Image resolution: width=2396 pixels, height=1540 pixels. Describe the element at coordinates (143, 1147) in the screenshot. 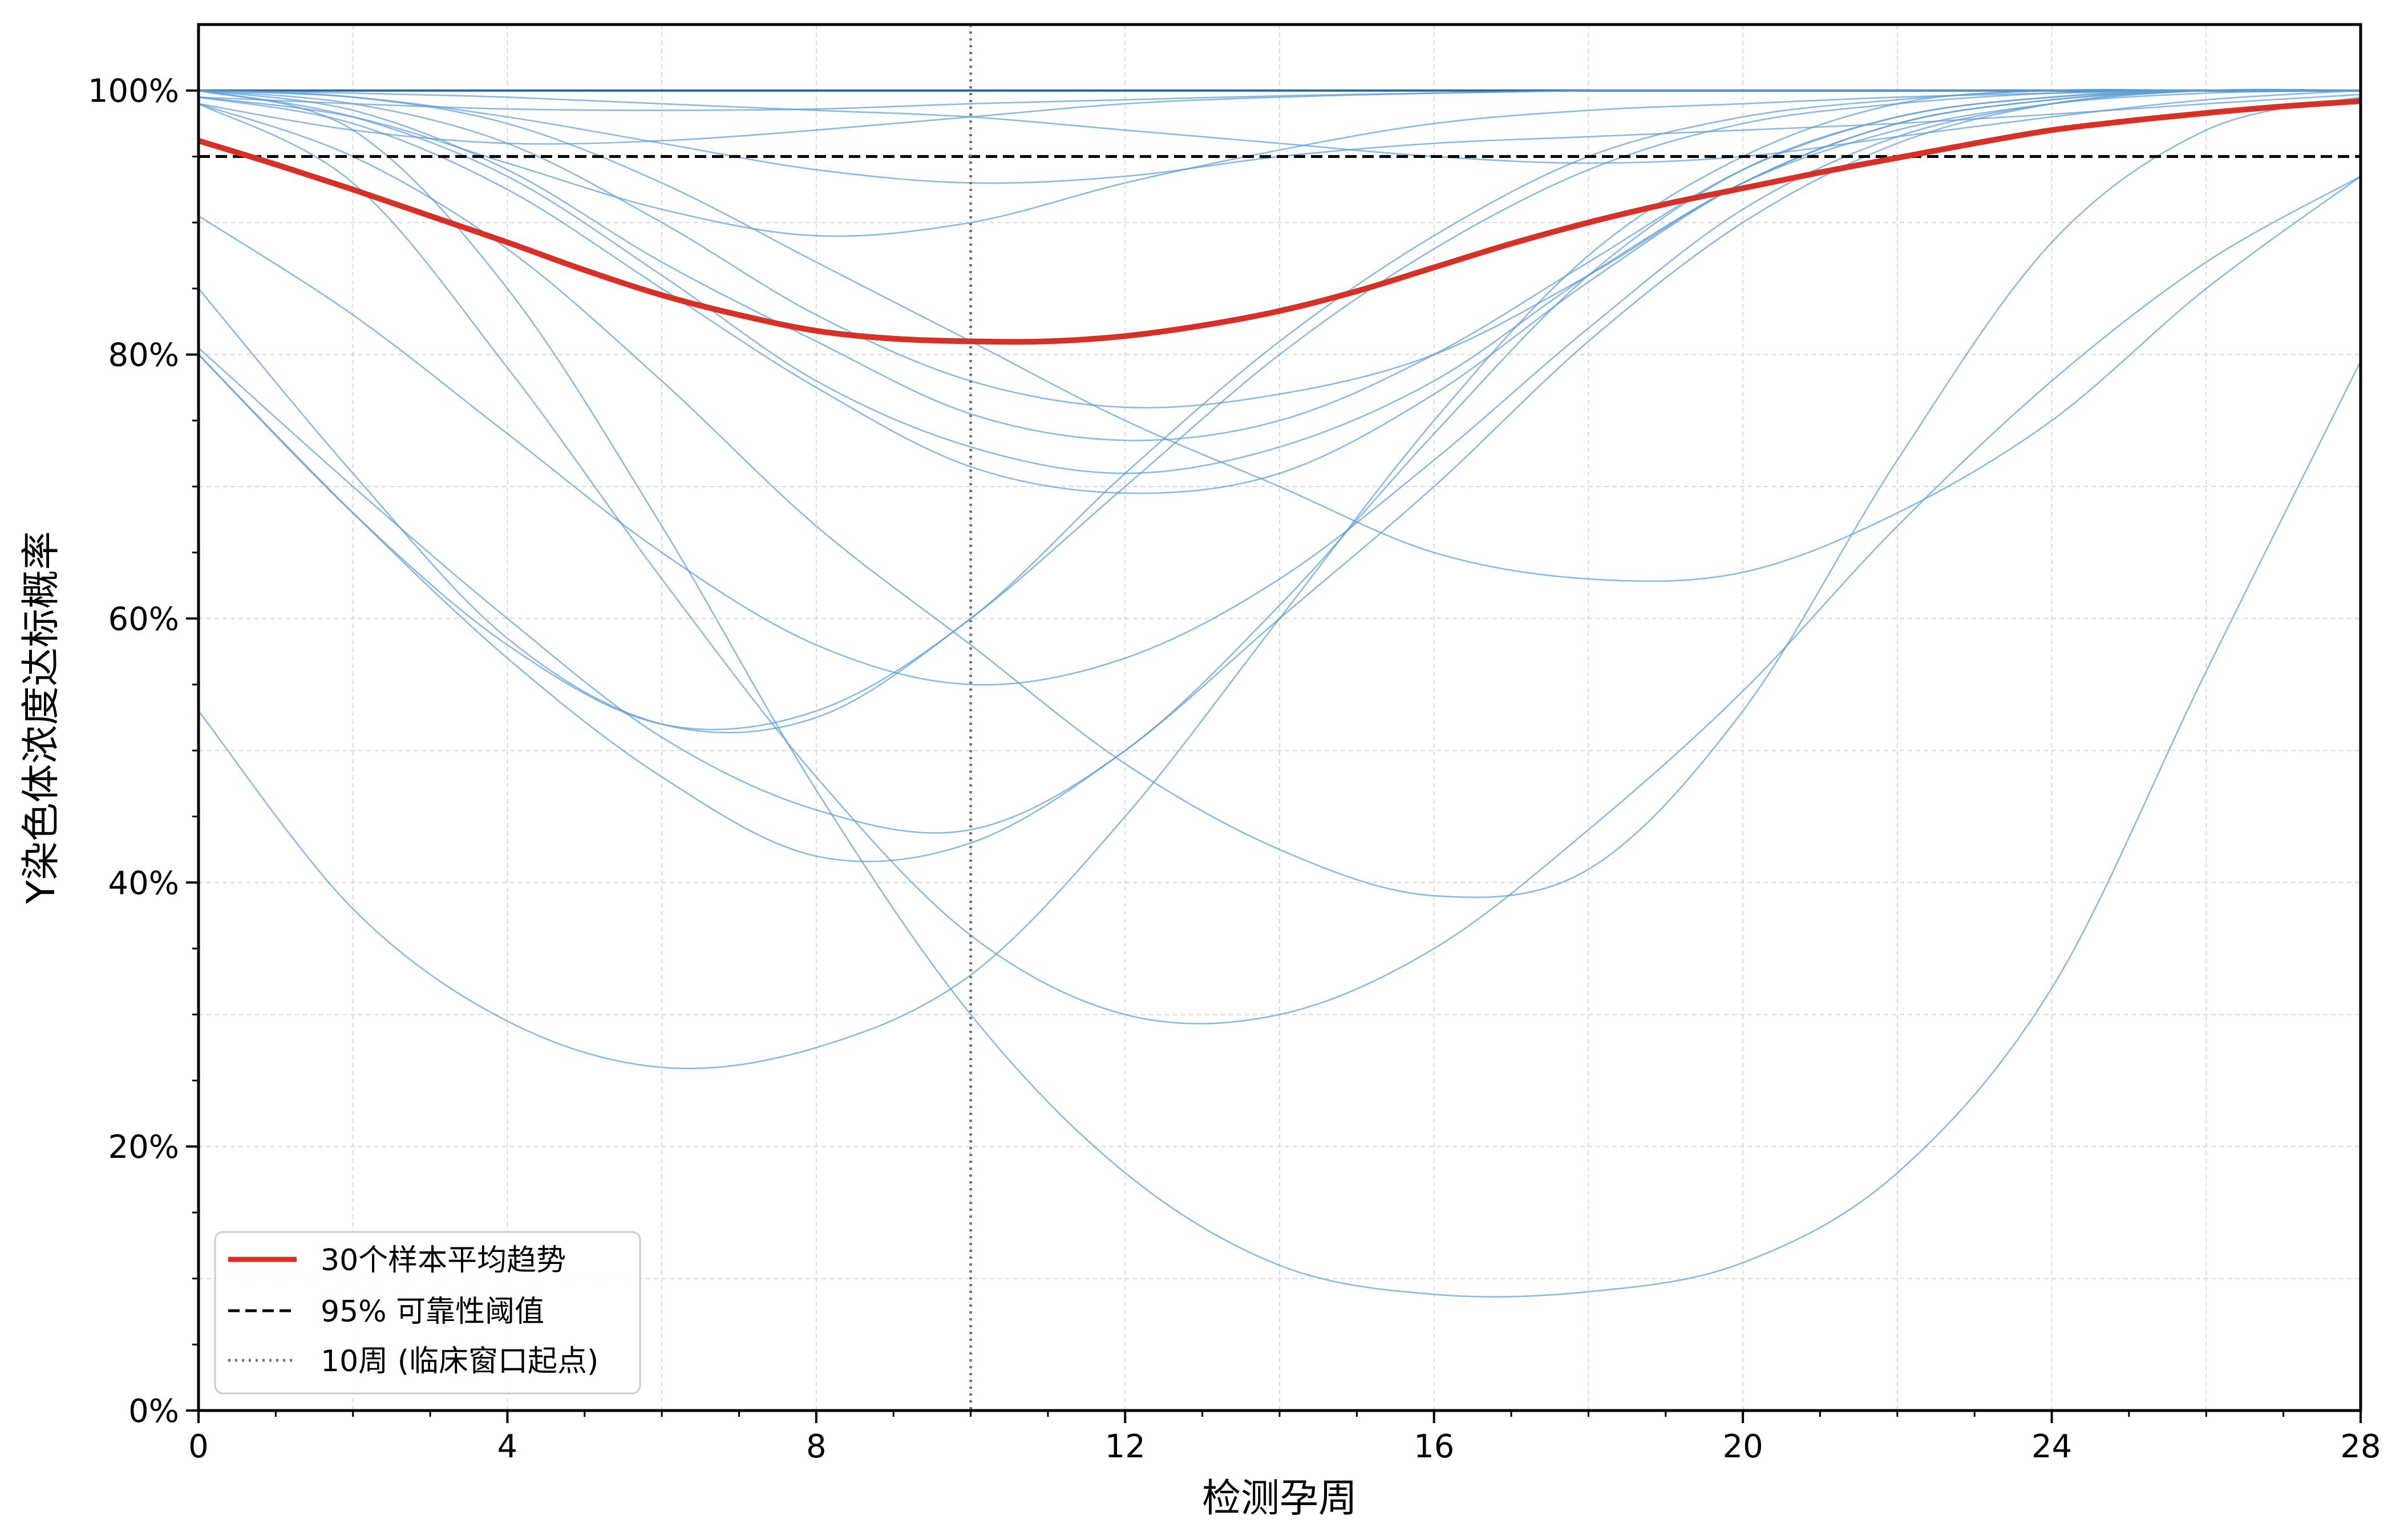

I see `y-tick-label: 20%` at that location.